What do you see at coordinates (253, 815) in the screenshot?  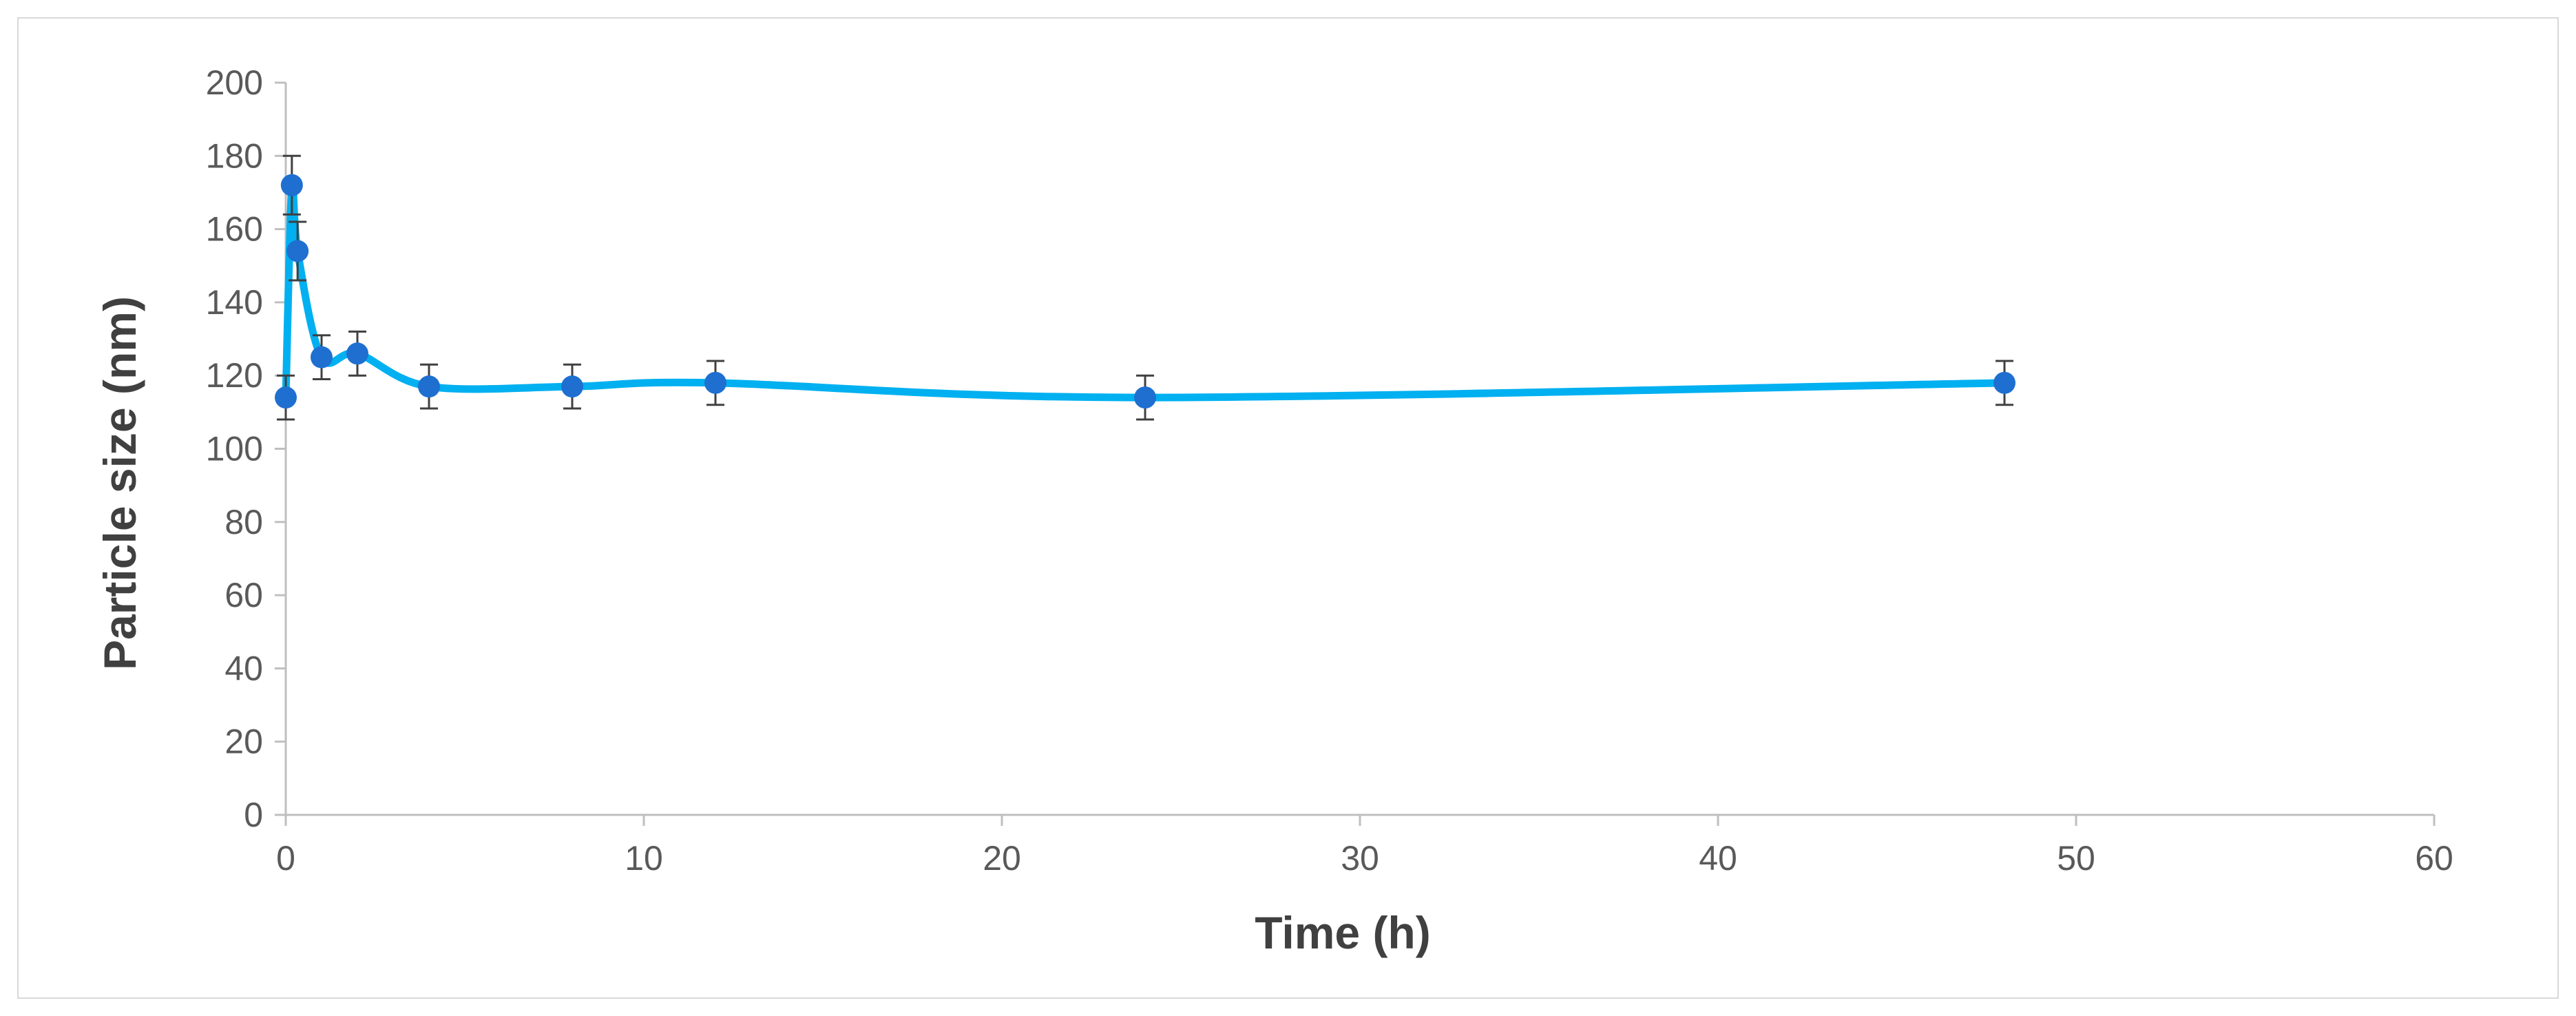 I see `y-tick-label: 0` at bounding box center [253, 815].